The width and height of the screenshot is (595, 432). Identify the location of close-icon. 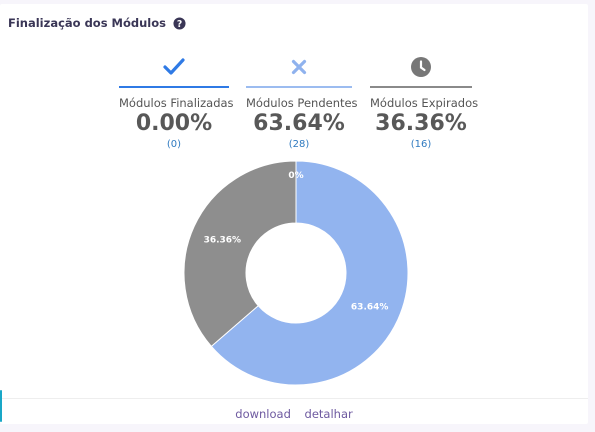
(299, 67).